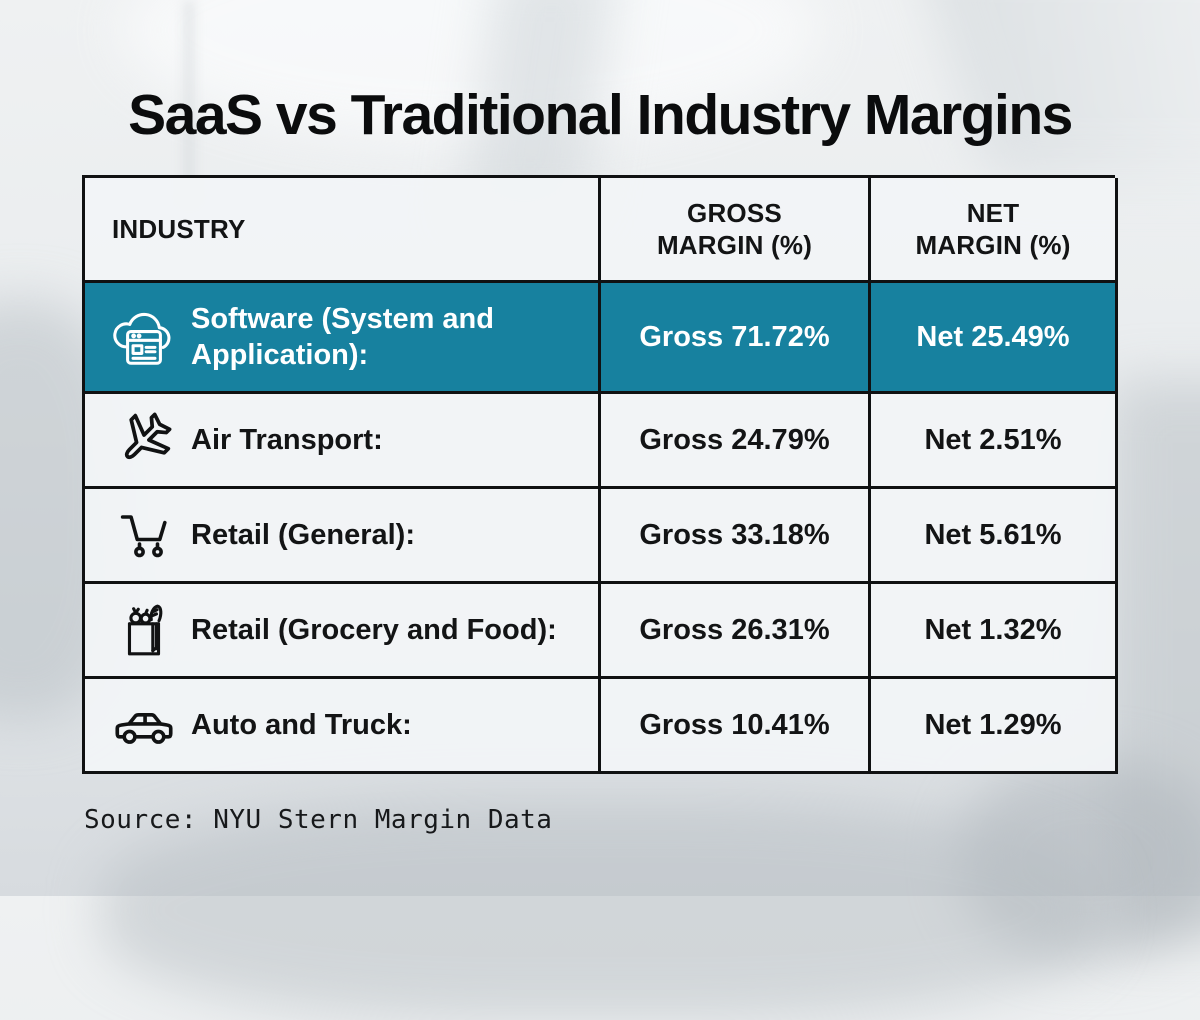  I want to click on background-chair-blur, so click(1080, 860).